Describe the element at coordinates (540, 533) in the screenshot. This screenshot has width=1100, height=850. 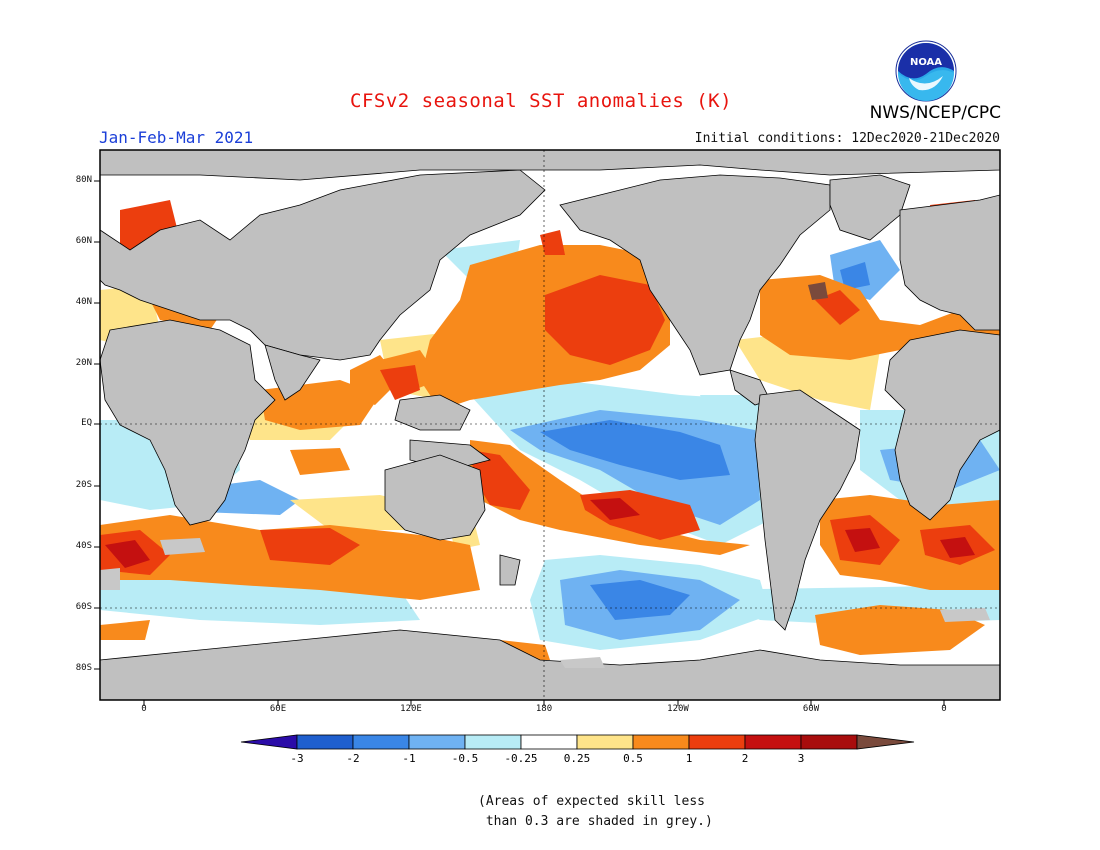
I see `very-strong-positive-anomalies` at that location.